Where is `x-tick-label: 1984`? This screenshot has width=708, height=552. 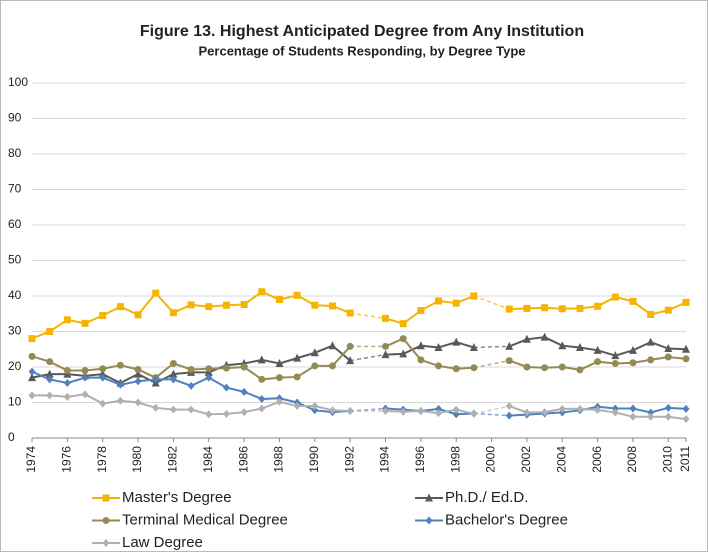 x-tick-label: 1984 is located at coordinates (208, 459).